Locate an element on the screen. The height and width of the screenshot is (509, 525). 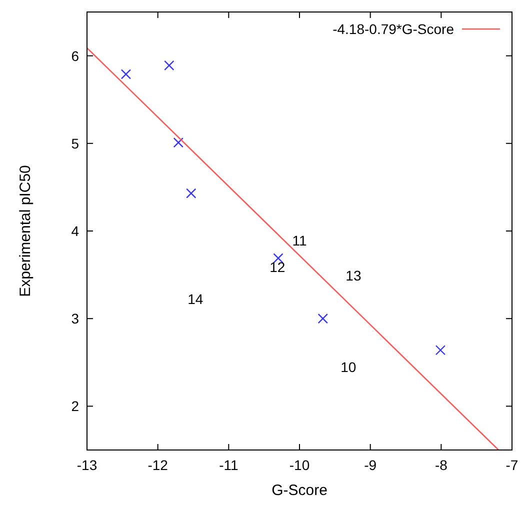
y-tick-label: 3 is located at coordinates (75, 318).